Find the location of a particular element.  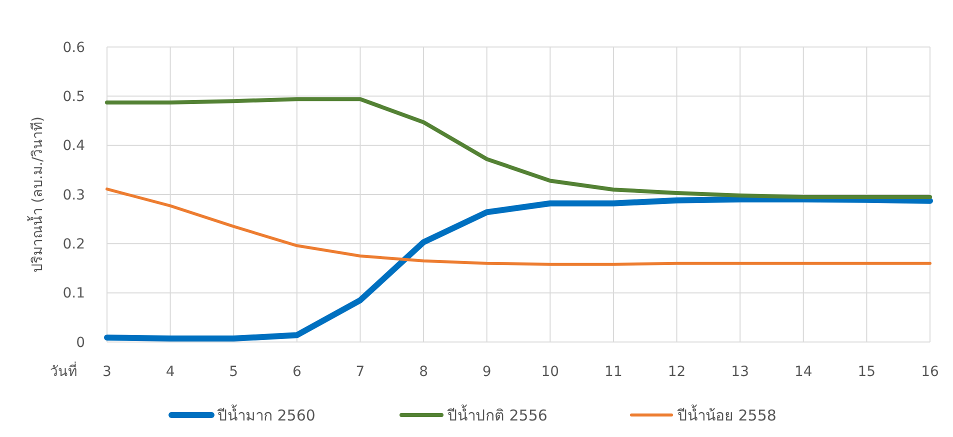

x-tick-label: 16 is located at coordinates (930, 372).